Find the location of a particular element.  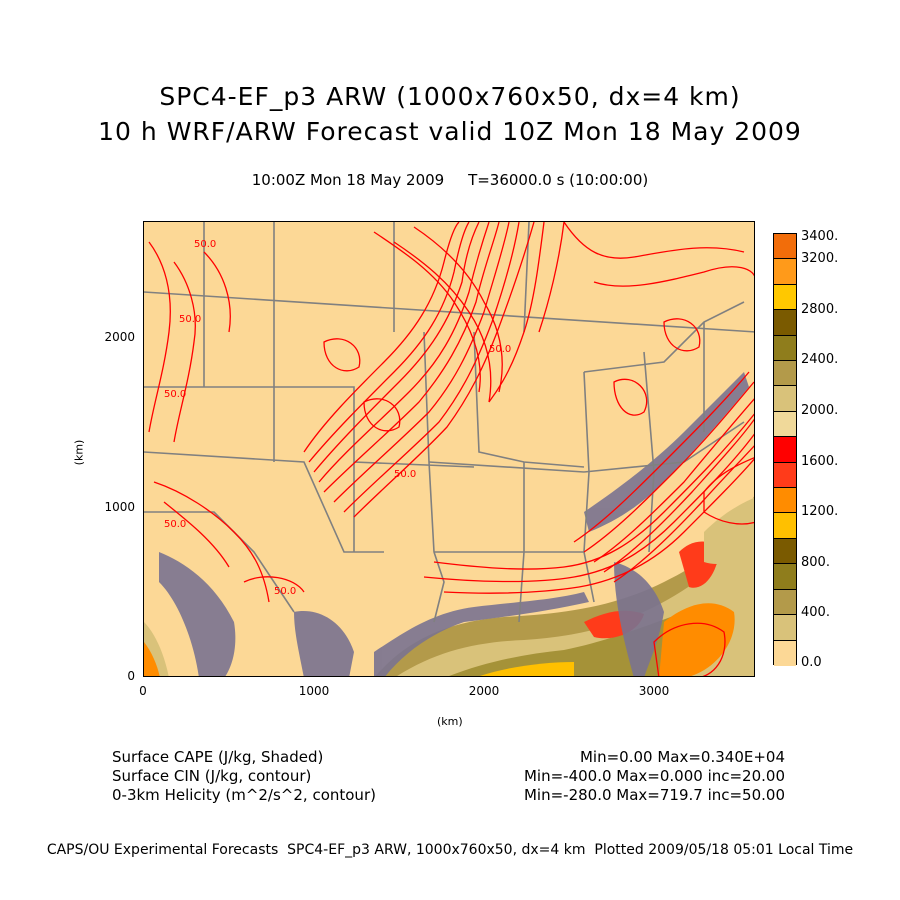

x-tick-label: 2000 is located at coordinates (484, 691).